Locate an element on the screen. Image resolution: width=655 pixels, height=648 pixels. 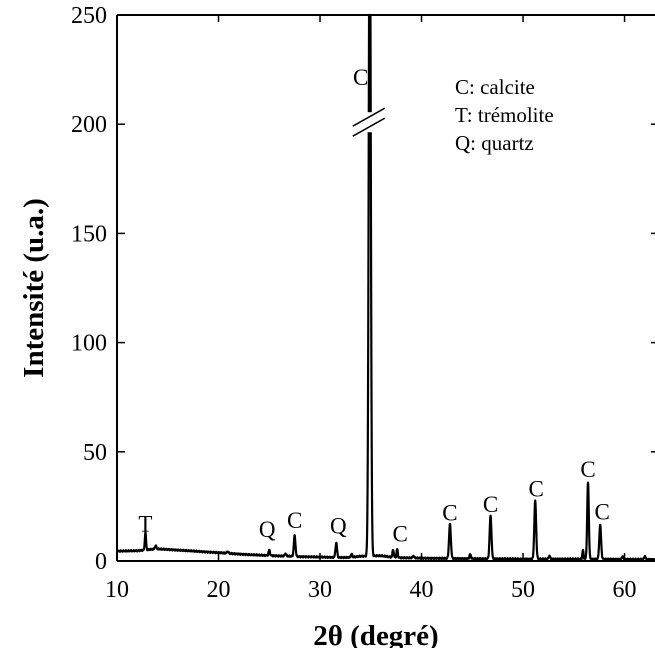
legend-entry: T: trémolite is located at coordinates (504, 115).